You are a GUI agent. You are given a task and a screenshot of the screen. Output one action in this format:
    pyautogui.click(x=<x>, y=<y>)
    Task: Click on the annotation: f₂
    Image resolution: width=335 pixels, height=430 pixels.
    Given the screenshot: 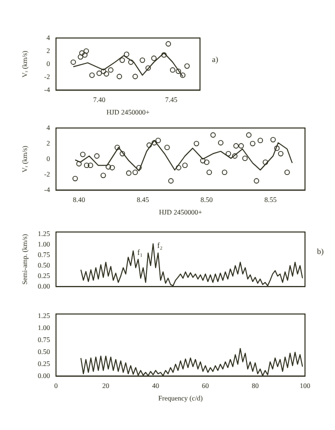 What is the action you would take?
    pyautogui.click(x=160, y=245)
    